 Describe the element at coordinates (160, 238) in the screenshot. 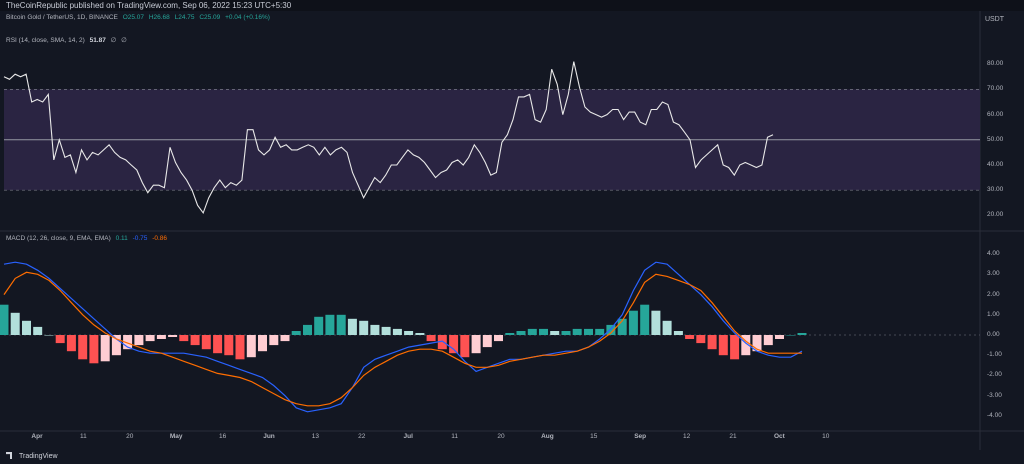

I see `macd-signal-value: -0.86` at that location.